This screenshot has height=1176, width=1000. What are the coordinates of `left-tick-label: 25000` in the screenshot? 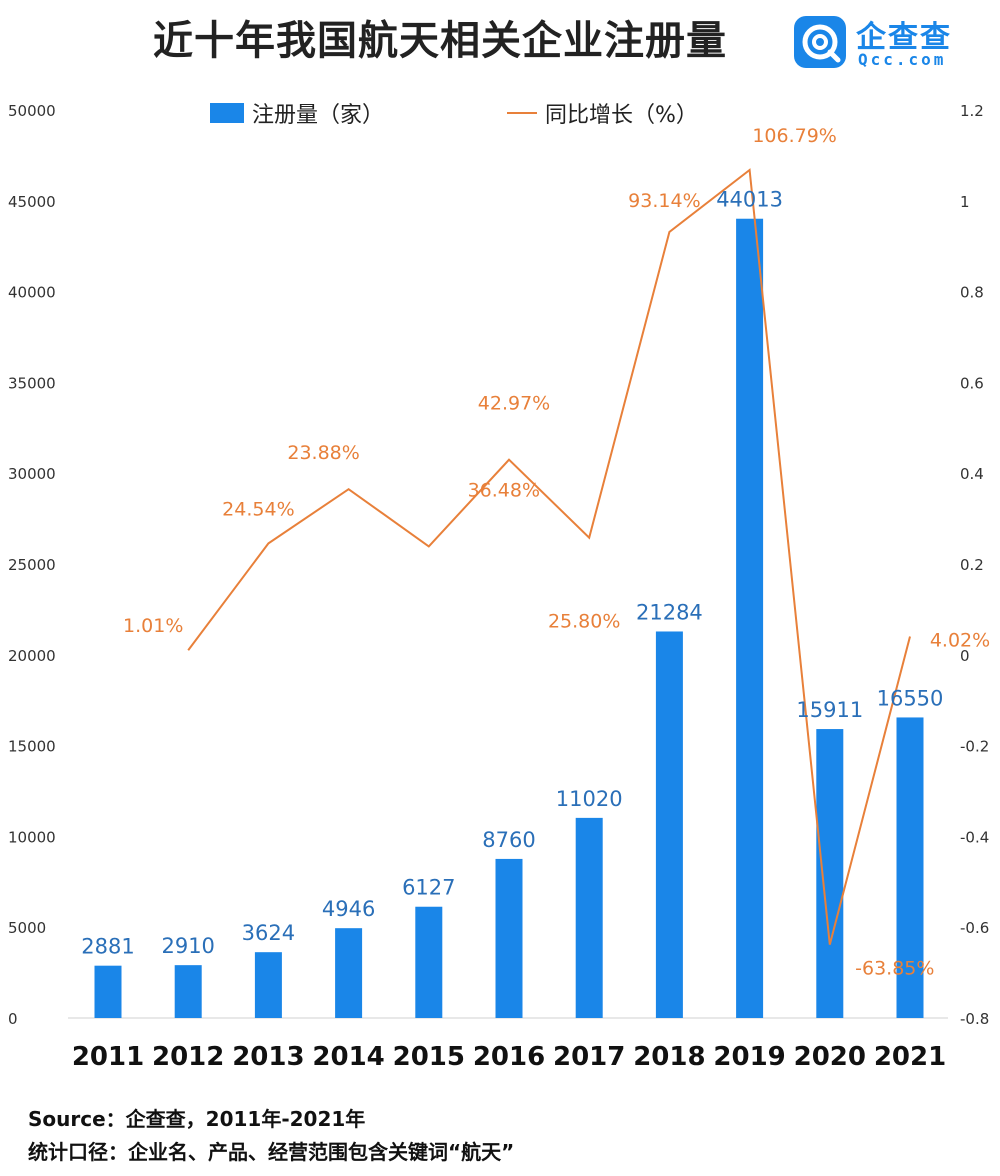 It's located at (32, 565).